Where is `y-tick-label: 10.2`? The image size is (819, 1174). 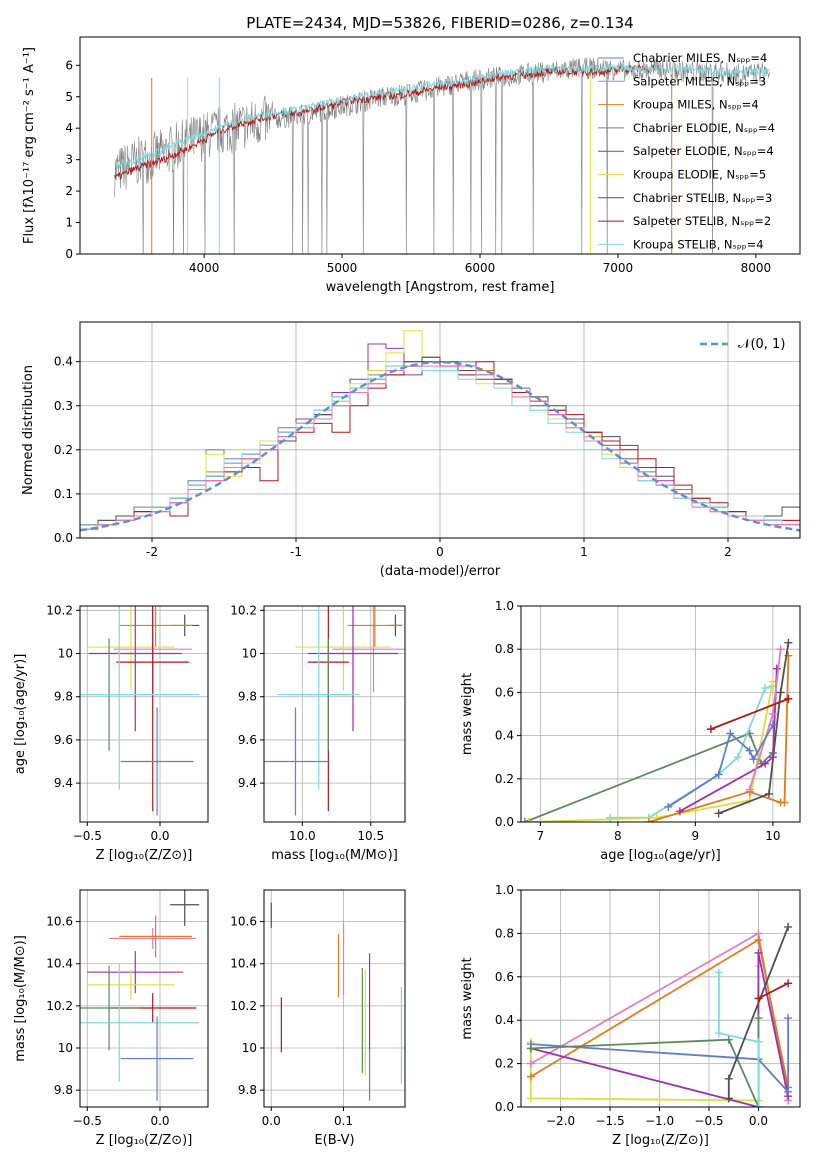 y-tick-label: 10.2 is located at coordinates (243, 1006).